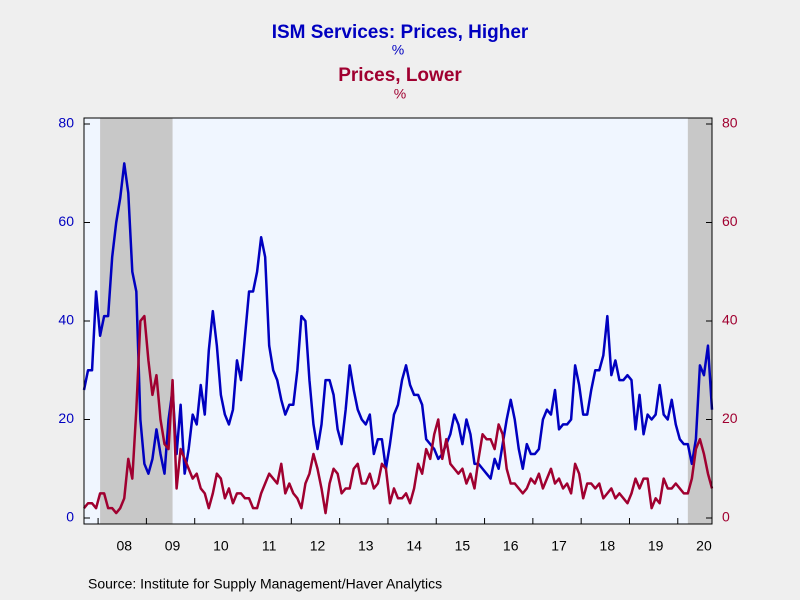  What do you see at coordinates (398, 50) in the screenshot?
I see `title-units-1: %` at bounding box center [398, 50].